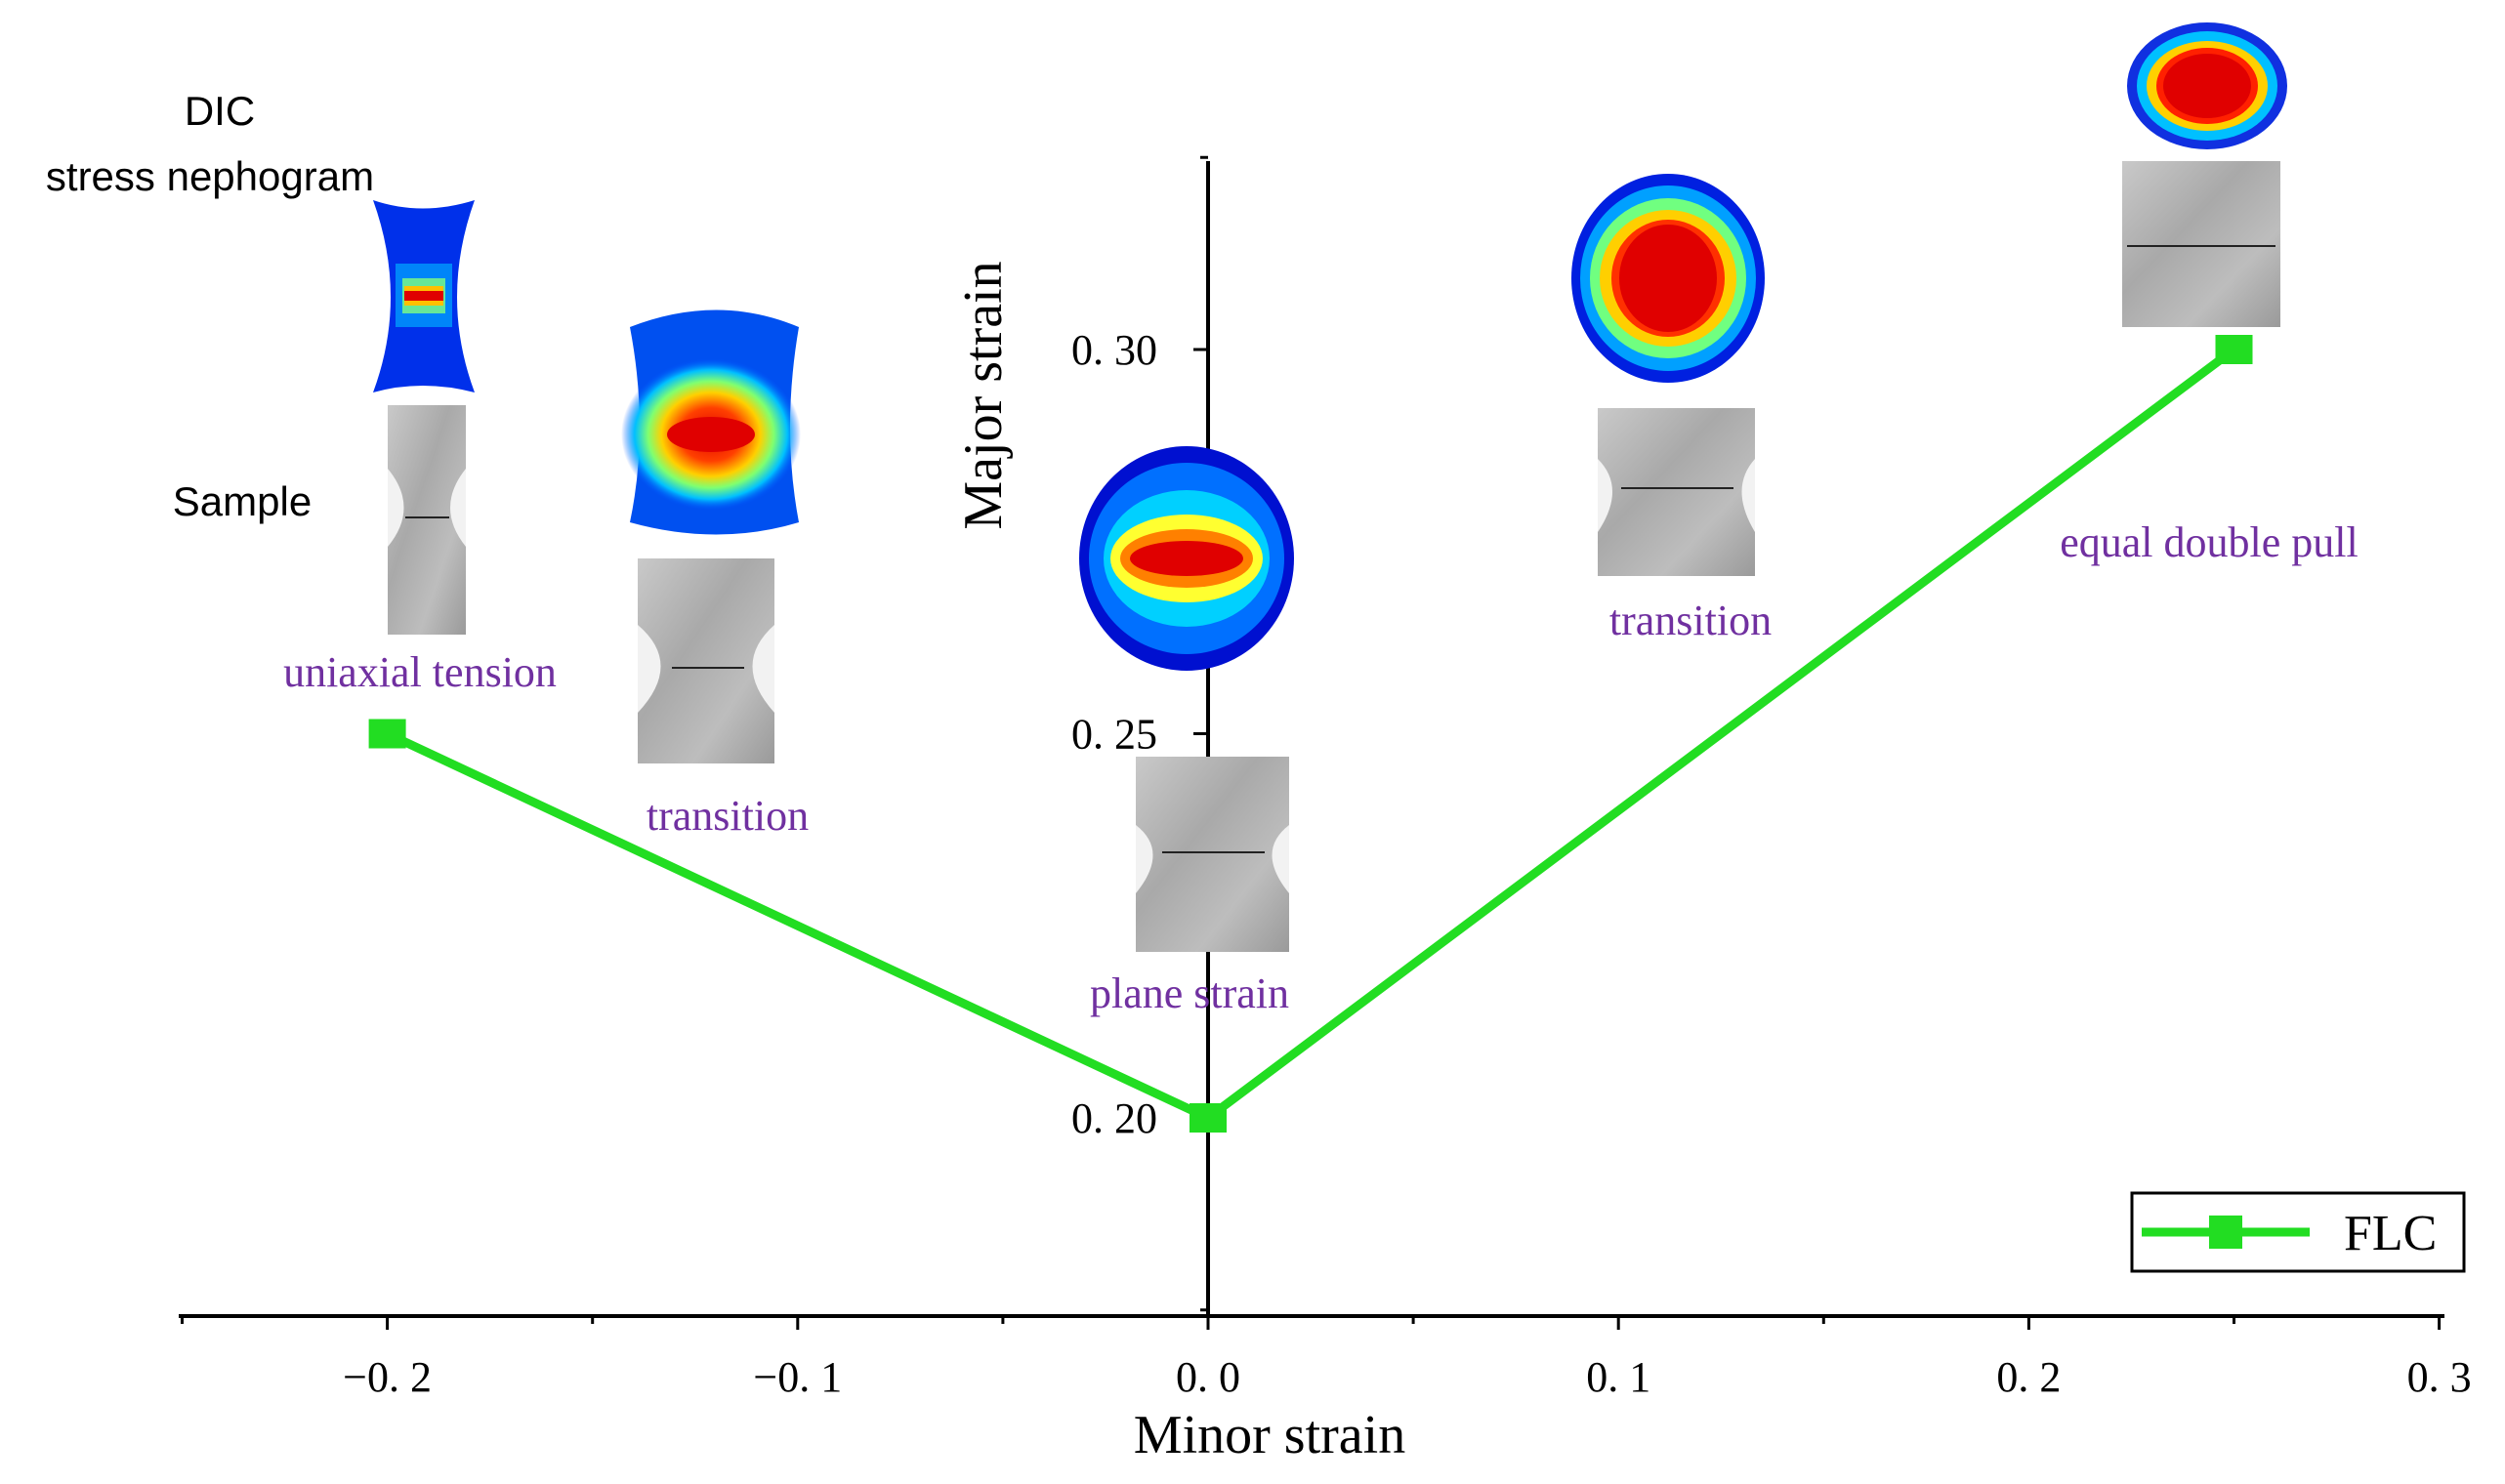 The image size is (2505, 1484). What do you see at coordinates (2225, 1233) in the screenshot?
I see `legend-marker` at bounding box center [2225, 1233].